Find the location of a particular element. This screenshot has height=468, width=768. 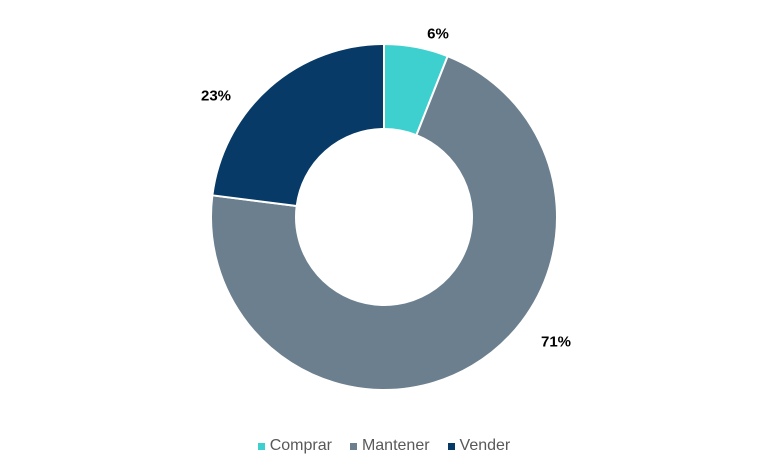

legend-item-vender: Vender is located at coordinates (479, 446).